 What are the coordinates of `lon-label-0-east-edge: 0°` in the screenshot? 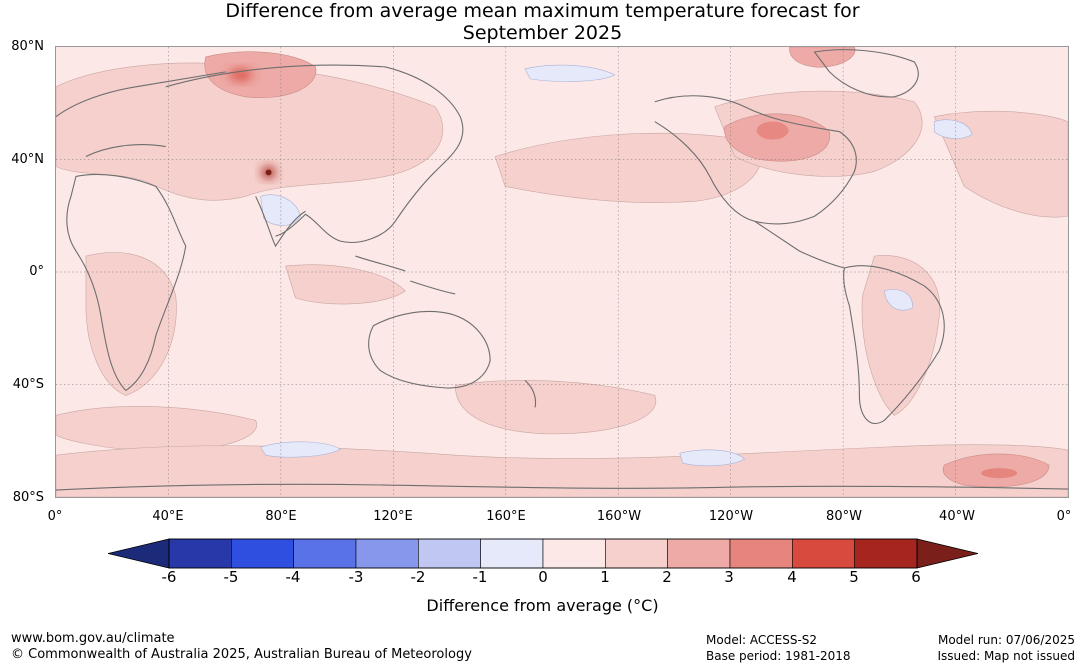 It's located at (1064, 516).